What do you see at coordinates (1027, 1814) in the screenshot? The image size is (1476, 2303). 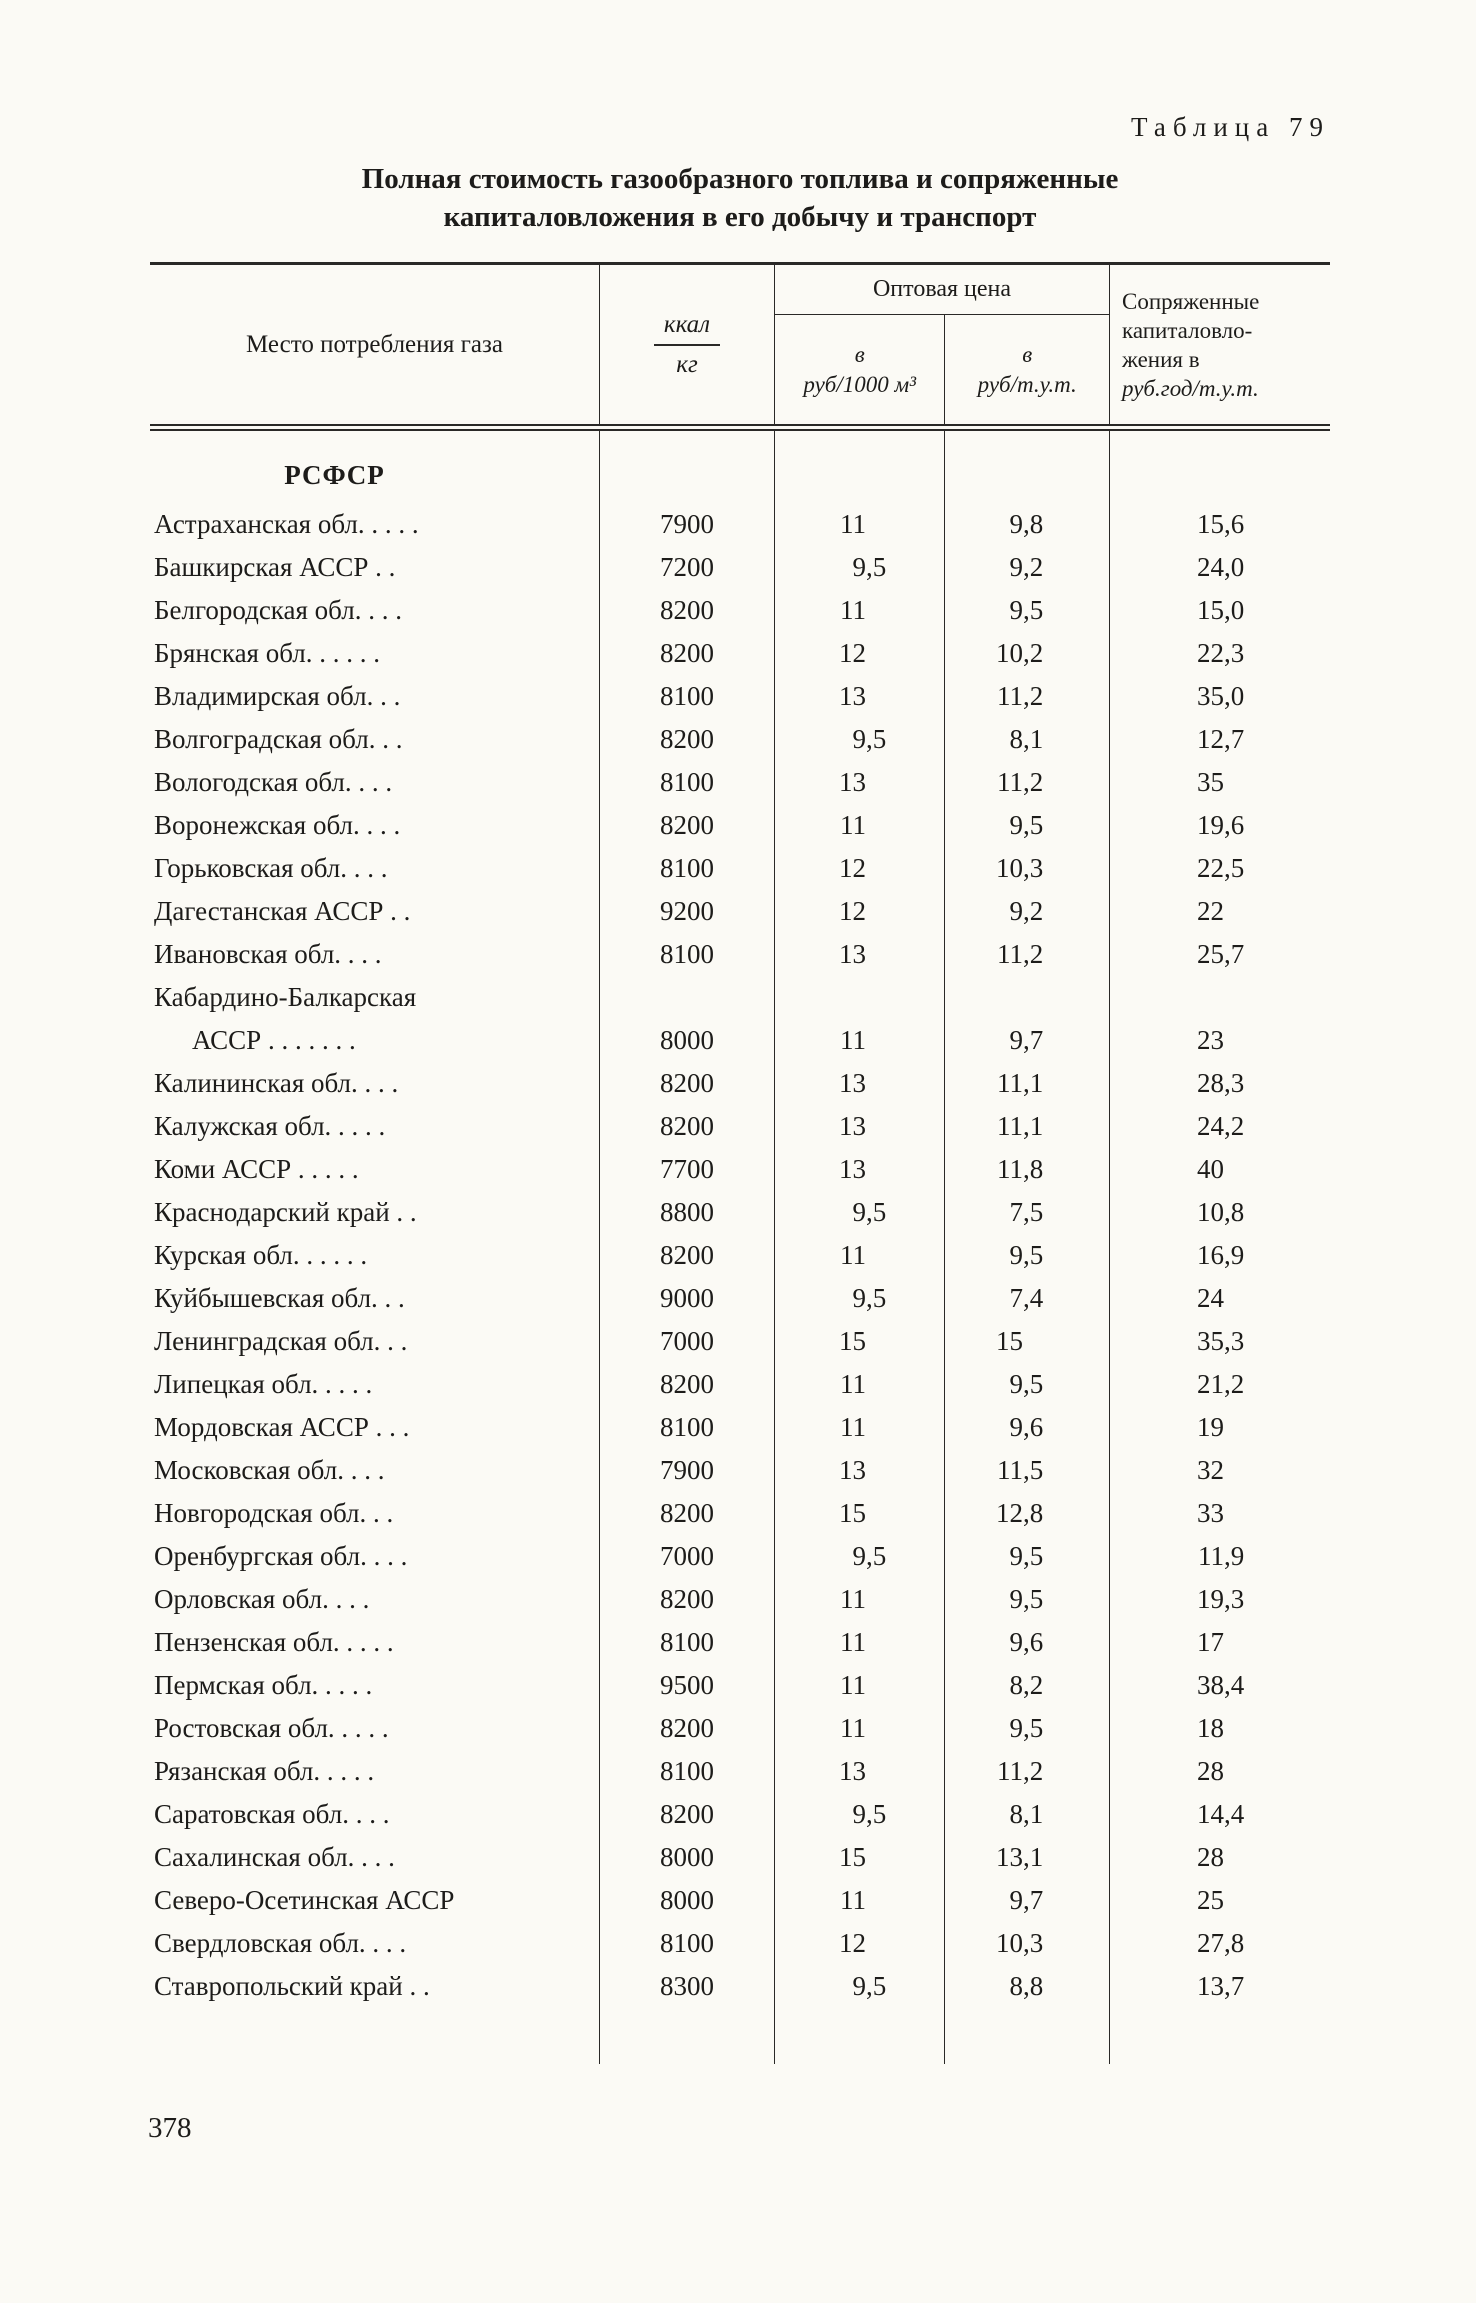 I see `cell-rub_tut: 8,1` at bounding box center [1027, 1814].